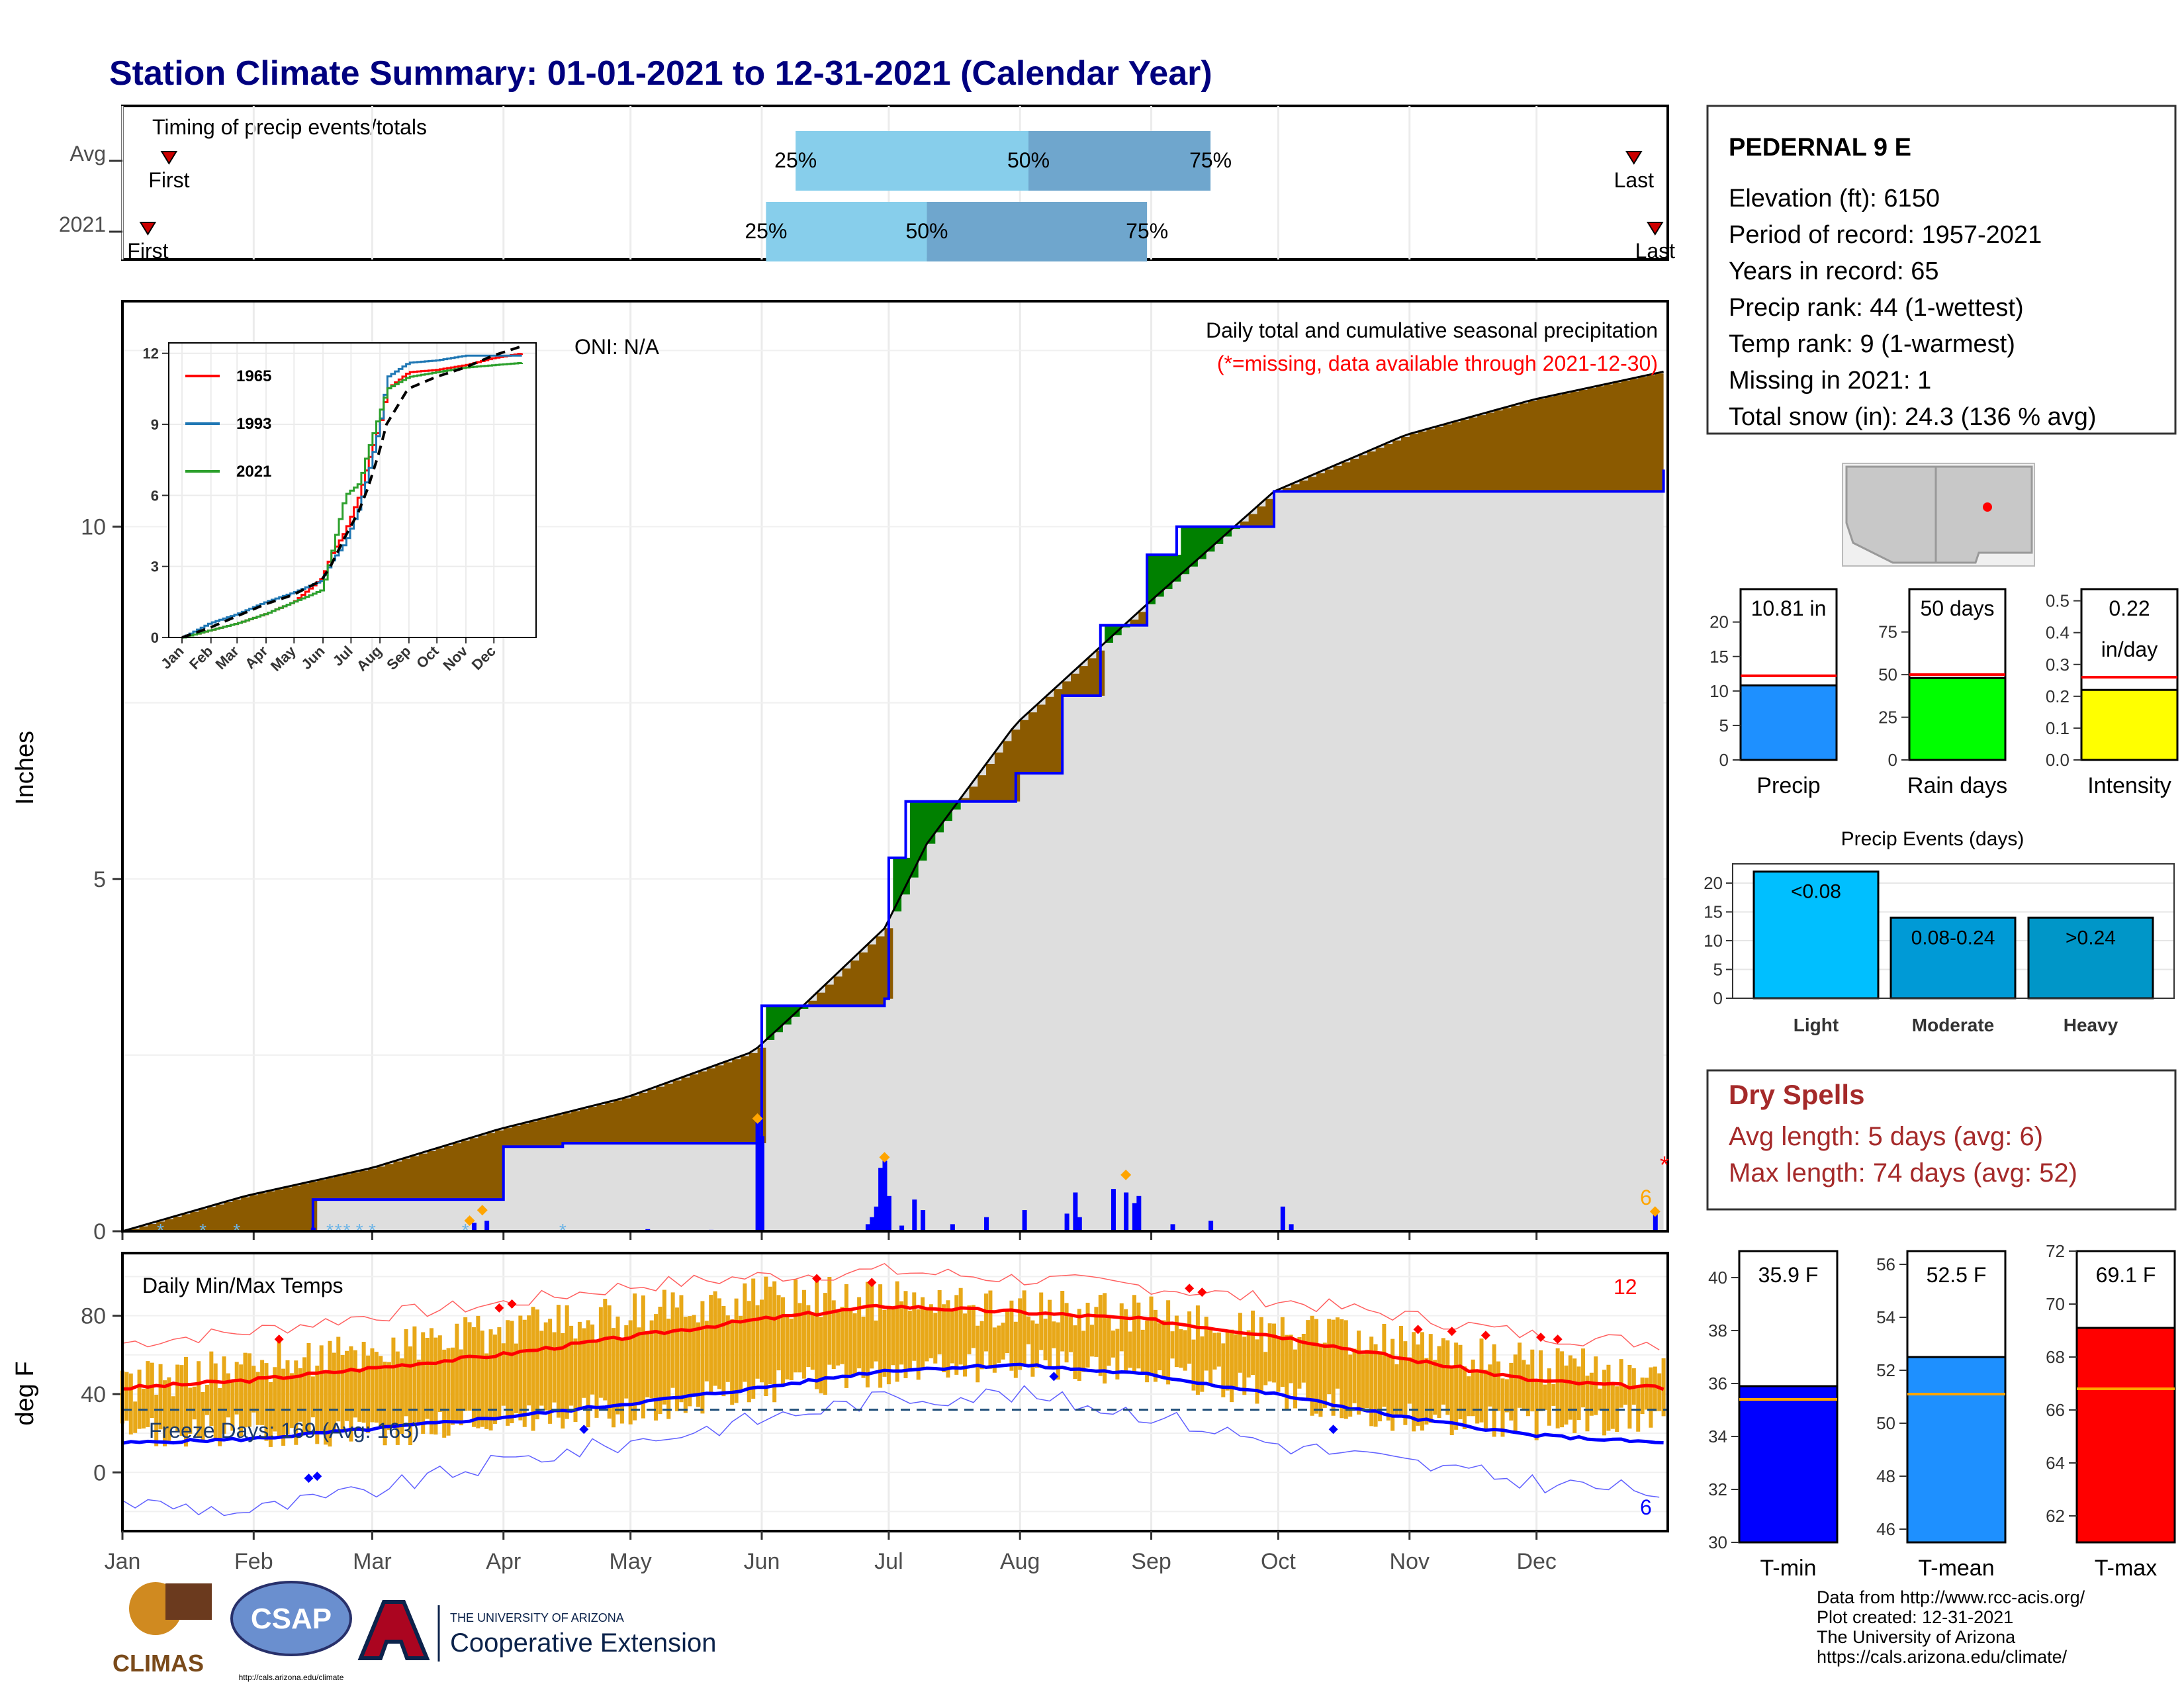 The image size is (2184, 1688). Describe the element at coordinates (1953, 938) in the screenshot. I see `events-bar-label-Moderate: 0.08-0.24` at that location.